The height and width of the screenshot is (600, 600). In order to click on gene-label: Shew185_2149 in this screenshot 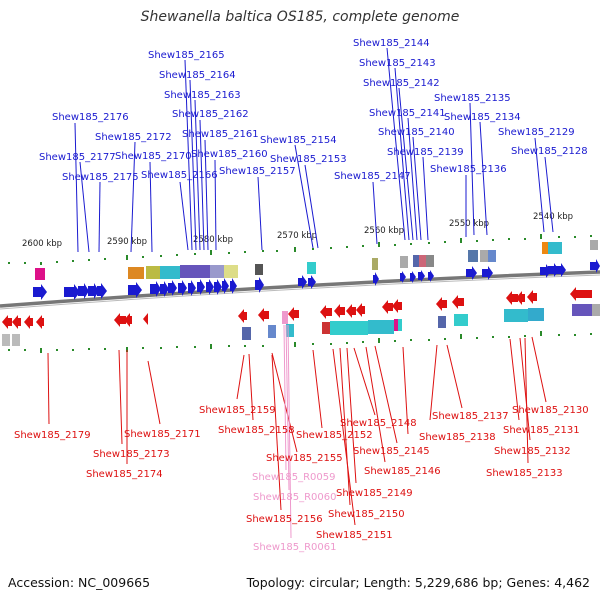, I will do `click(374, 493)`.